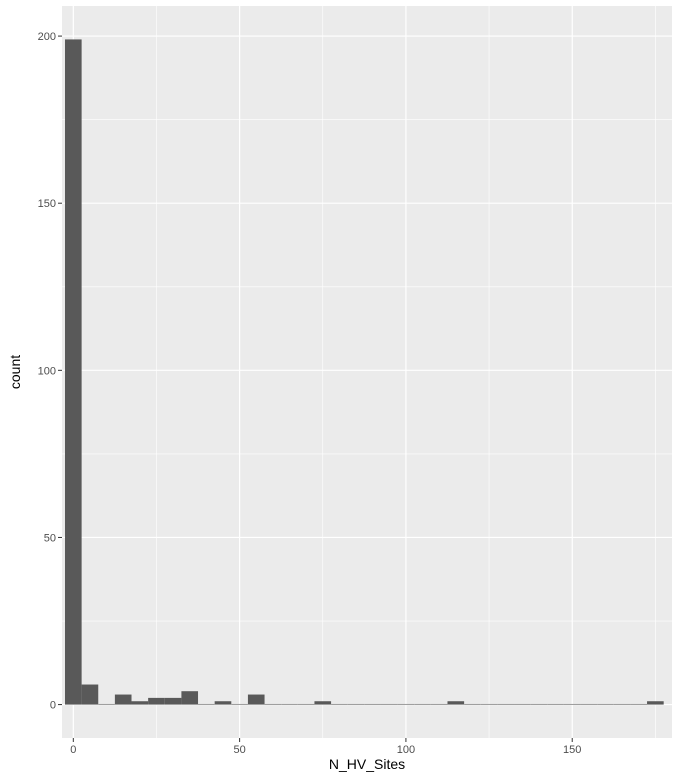 The height and width of the screenshot is (773, 677). Describe the element at coordinates (572, 750) in the screenshot. I see `x-tick-label: 150` at that location.